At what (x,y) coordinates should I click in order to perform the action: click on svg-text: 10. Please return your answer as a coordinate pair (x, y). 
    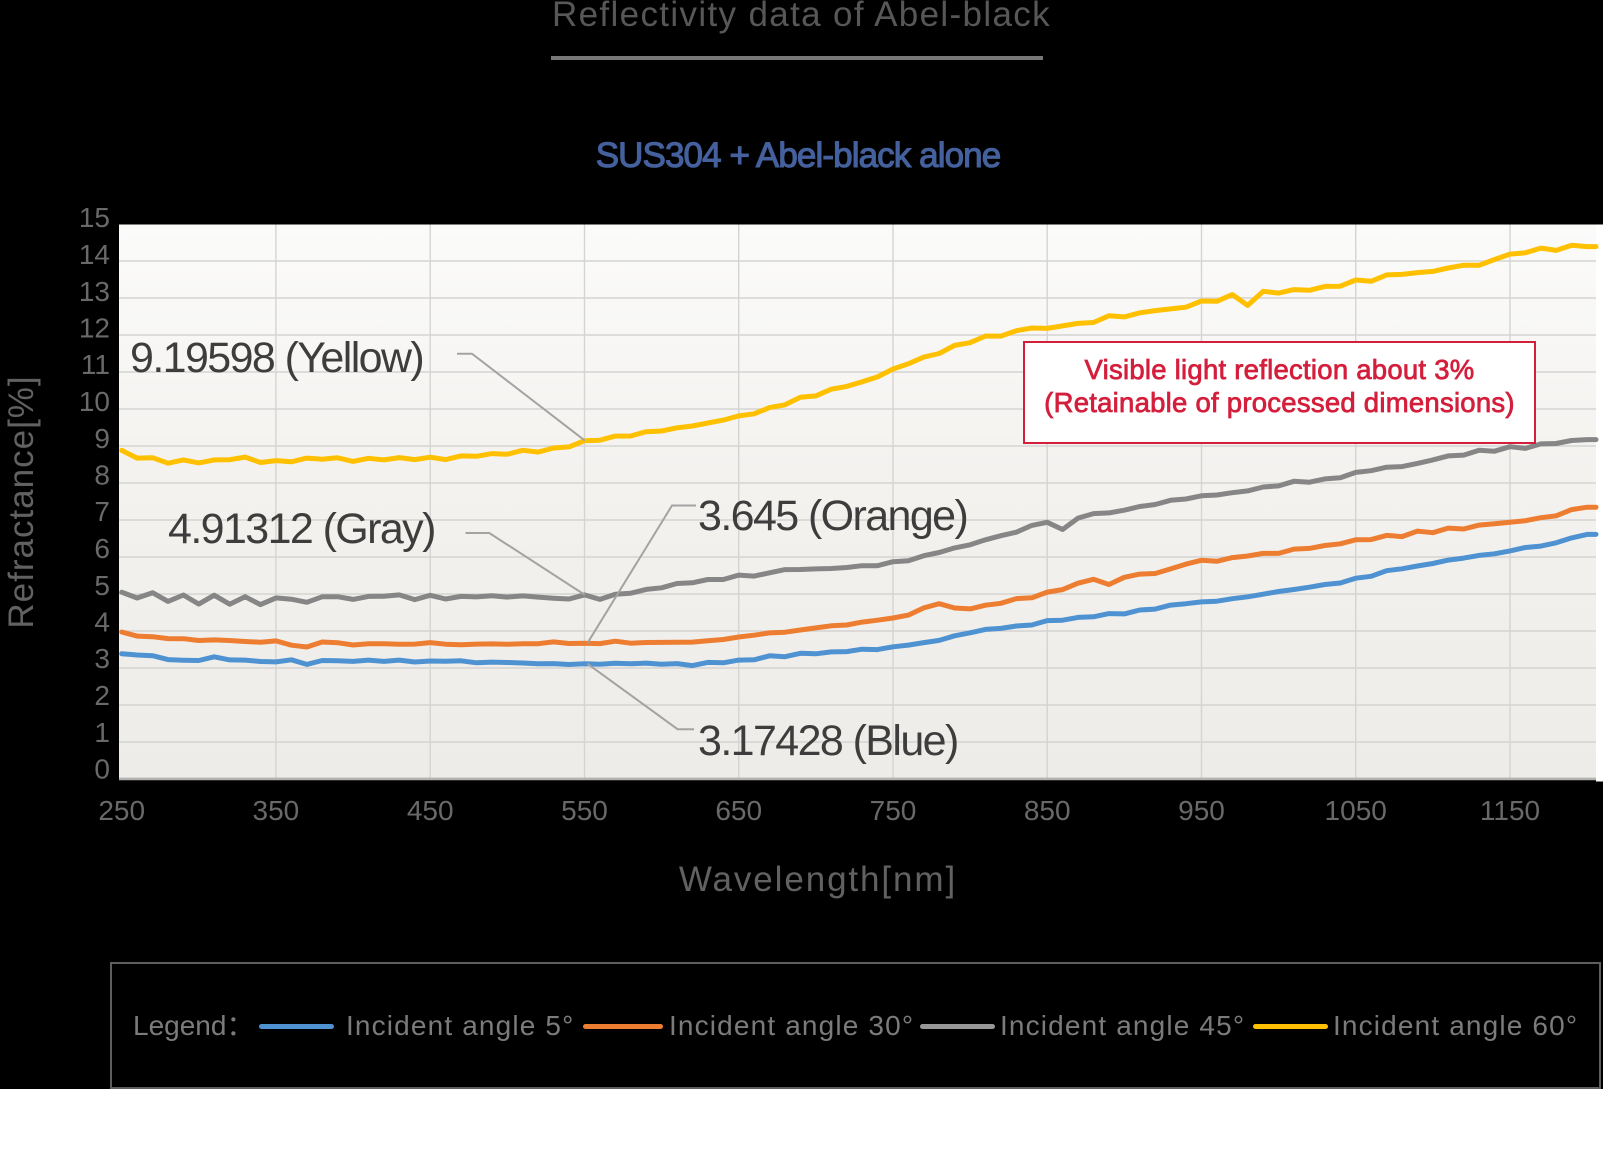
    Looking at the image, I should click on (94, 401).